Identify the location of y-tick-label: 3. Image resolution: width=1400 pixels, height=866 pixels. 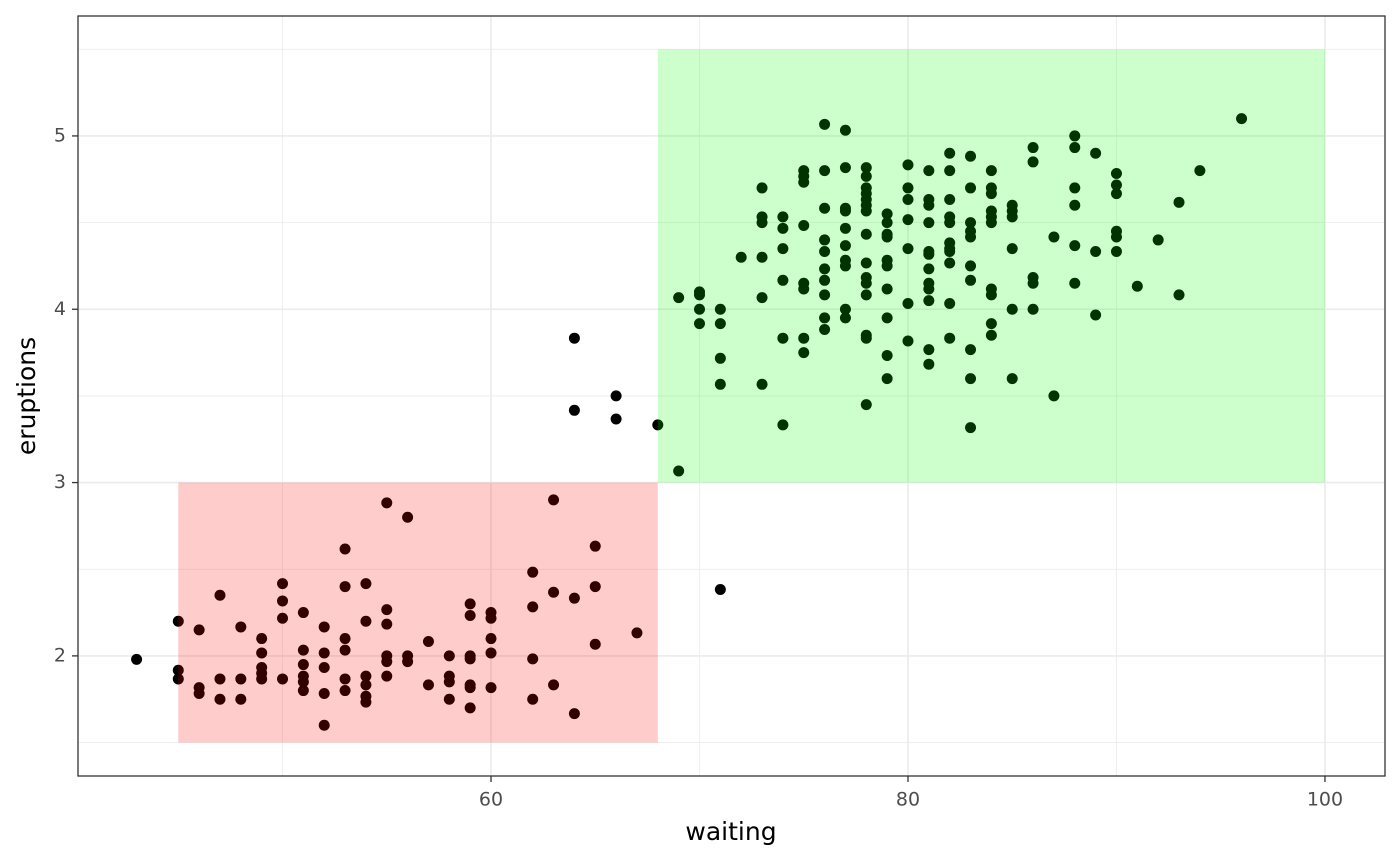
(60, 482).